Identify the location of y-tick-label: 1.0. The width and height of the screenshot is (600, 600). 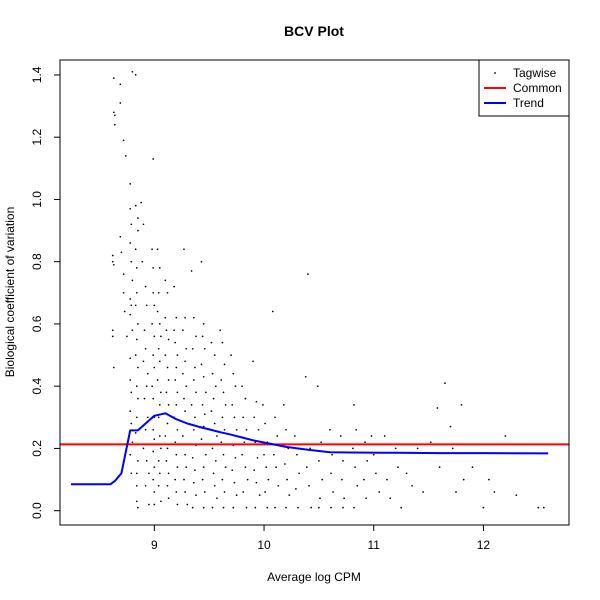
(37, 199).